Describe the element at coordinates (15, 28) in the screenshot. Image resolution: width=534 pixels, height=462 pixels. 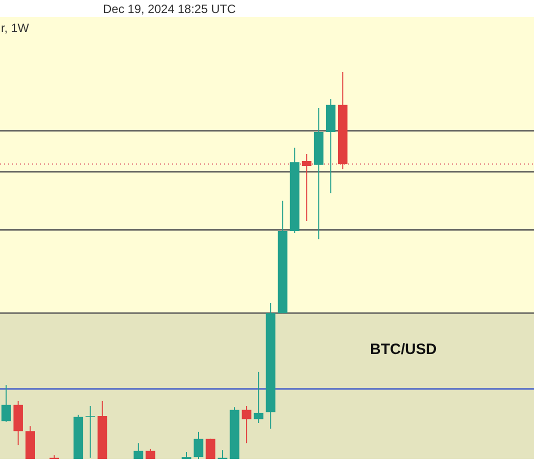
I see `chart-subtitle: r, 1W` at that location.